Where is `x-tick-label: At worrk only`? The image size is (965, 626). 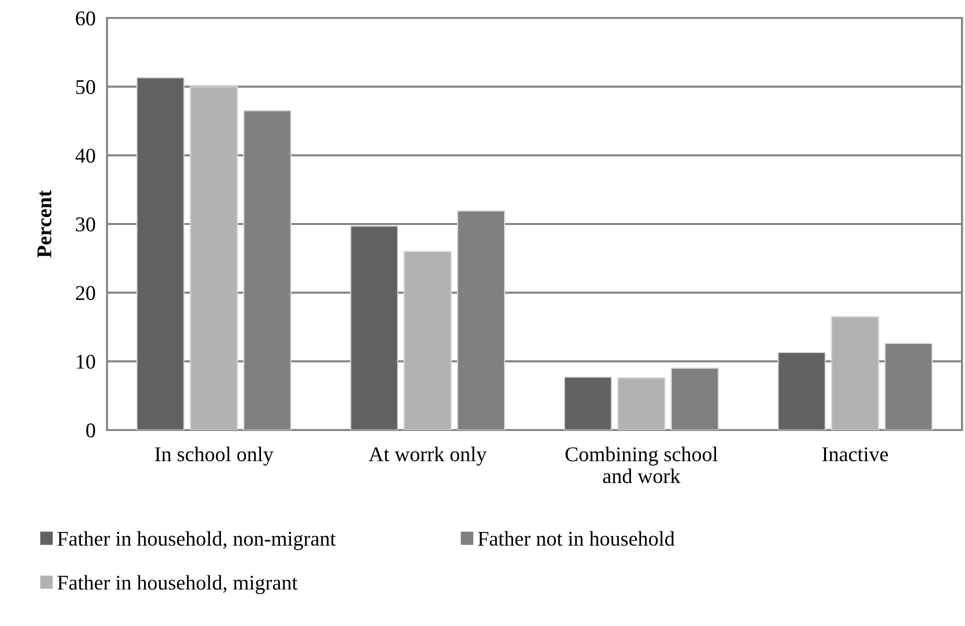
x-tick-label: At worrk only is located at coordinates (427, 456).